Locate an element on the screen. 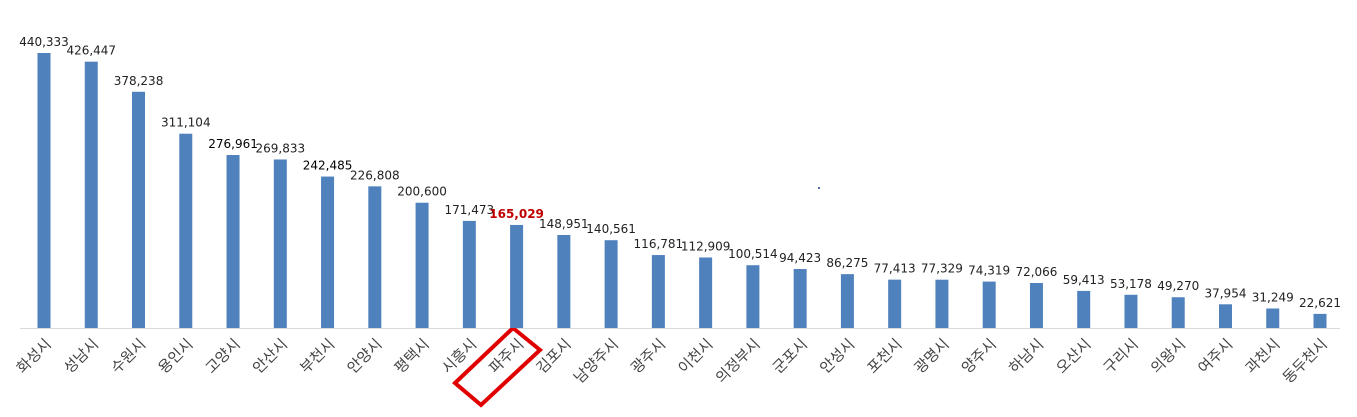  x-tick-label: 과천시 is located at coordinates (1263, 356).